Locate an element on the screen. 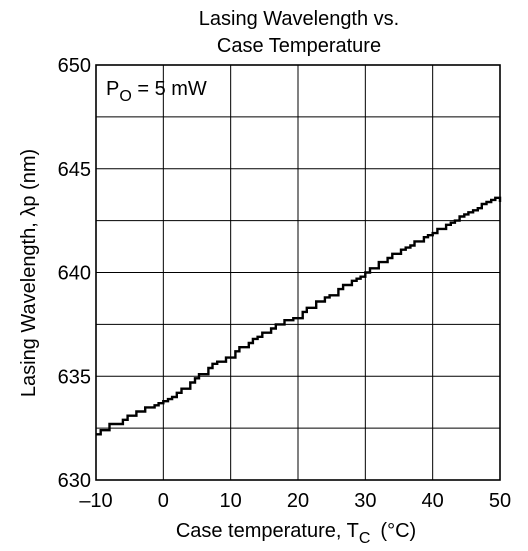 Image resolution: width=528 pixels, height=551 pixels. annotation: PO = 5 mW is located at coordinates (156, 91).